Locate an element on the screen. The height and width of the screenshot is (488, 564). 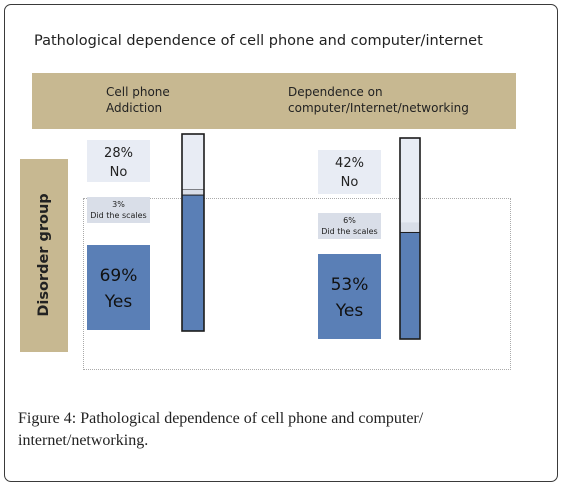
disorder-group-box is located at coordinates (44, 255).